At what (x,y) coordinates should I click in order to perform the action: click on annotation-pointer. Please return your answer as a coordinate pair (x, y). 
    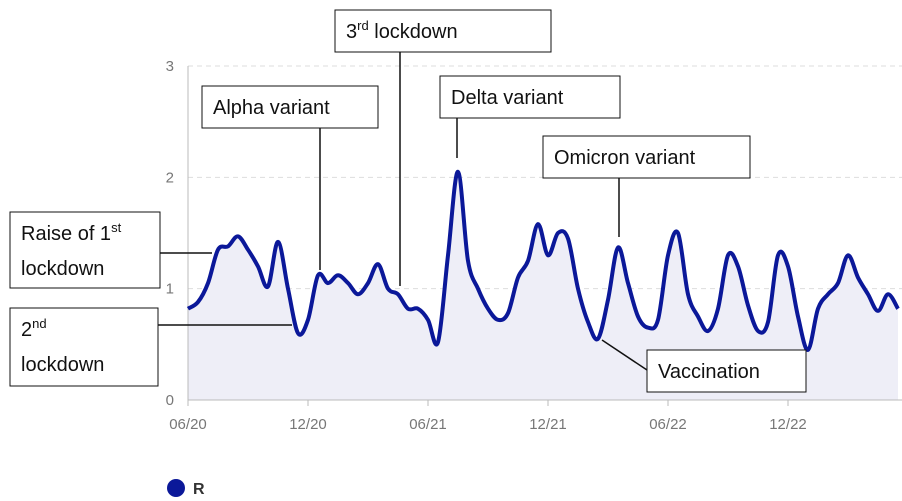
    Looking at the image, I should click on (624, 355).